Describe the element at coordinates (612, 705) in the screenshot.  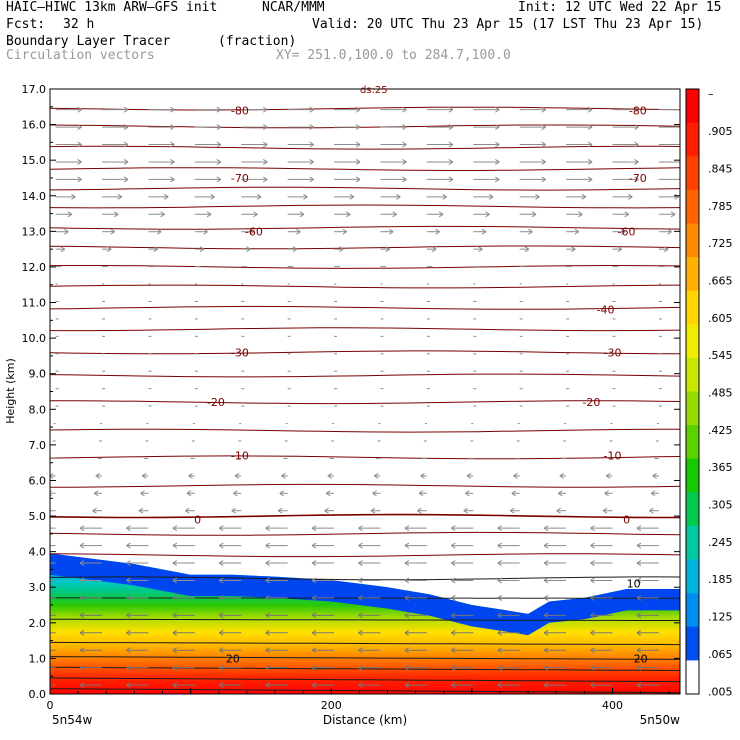
I see `x-tick-label: 400` at that location.